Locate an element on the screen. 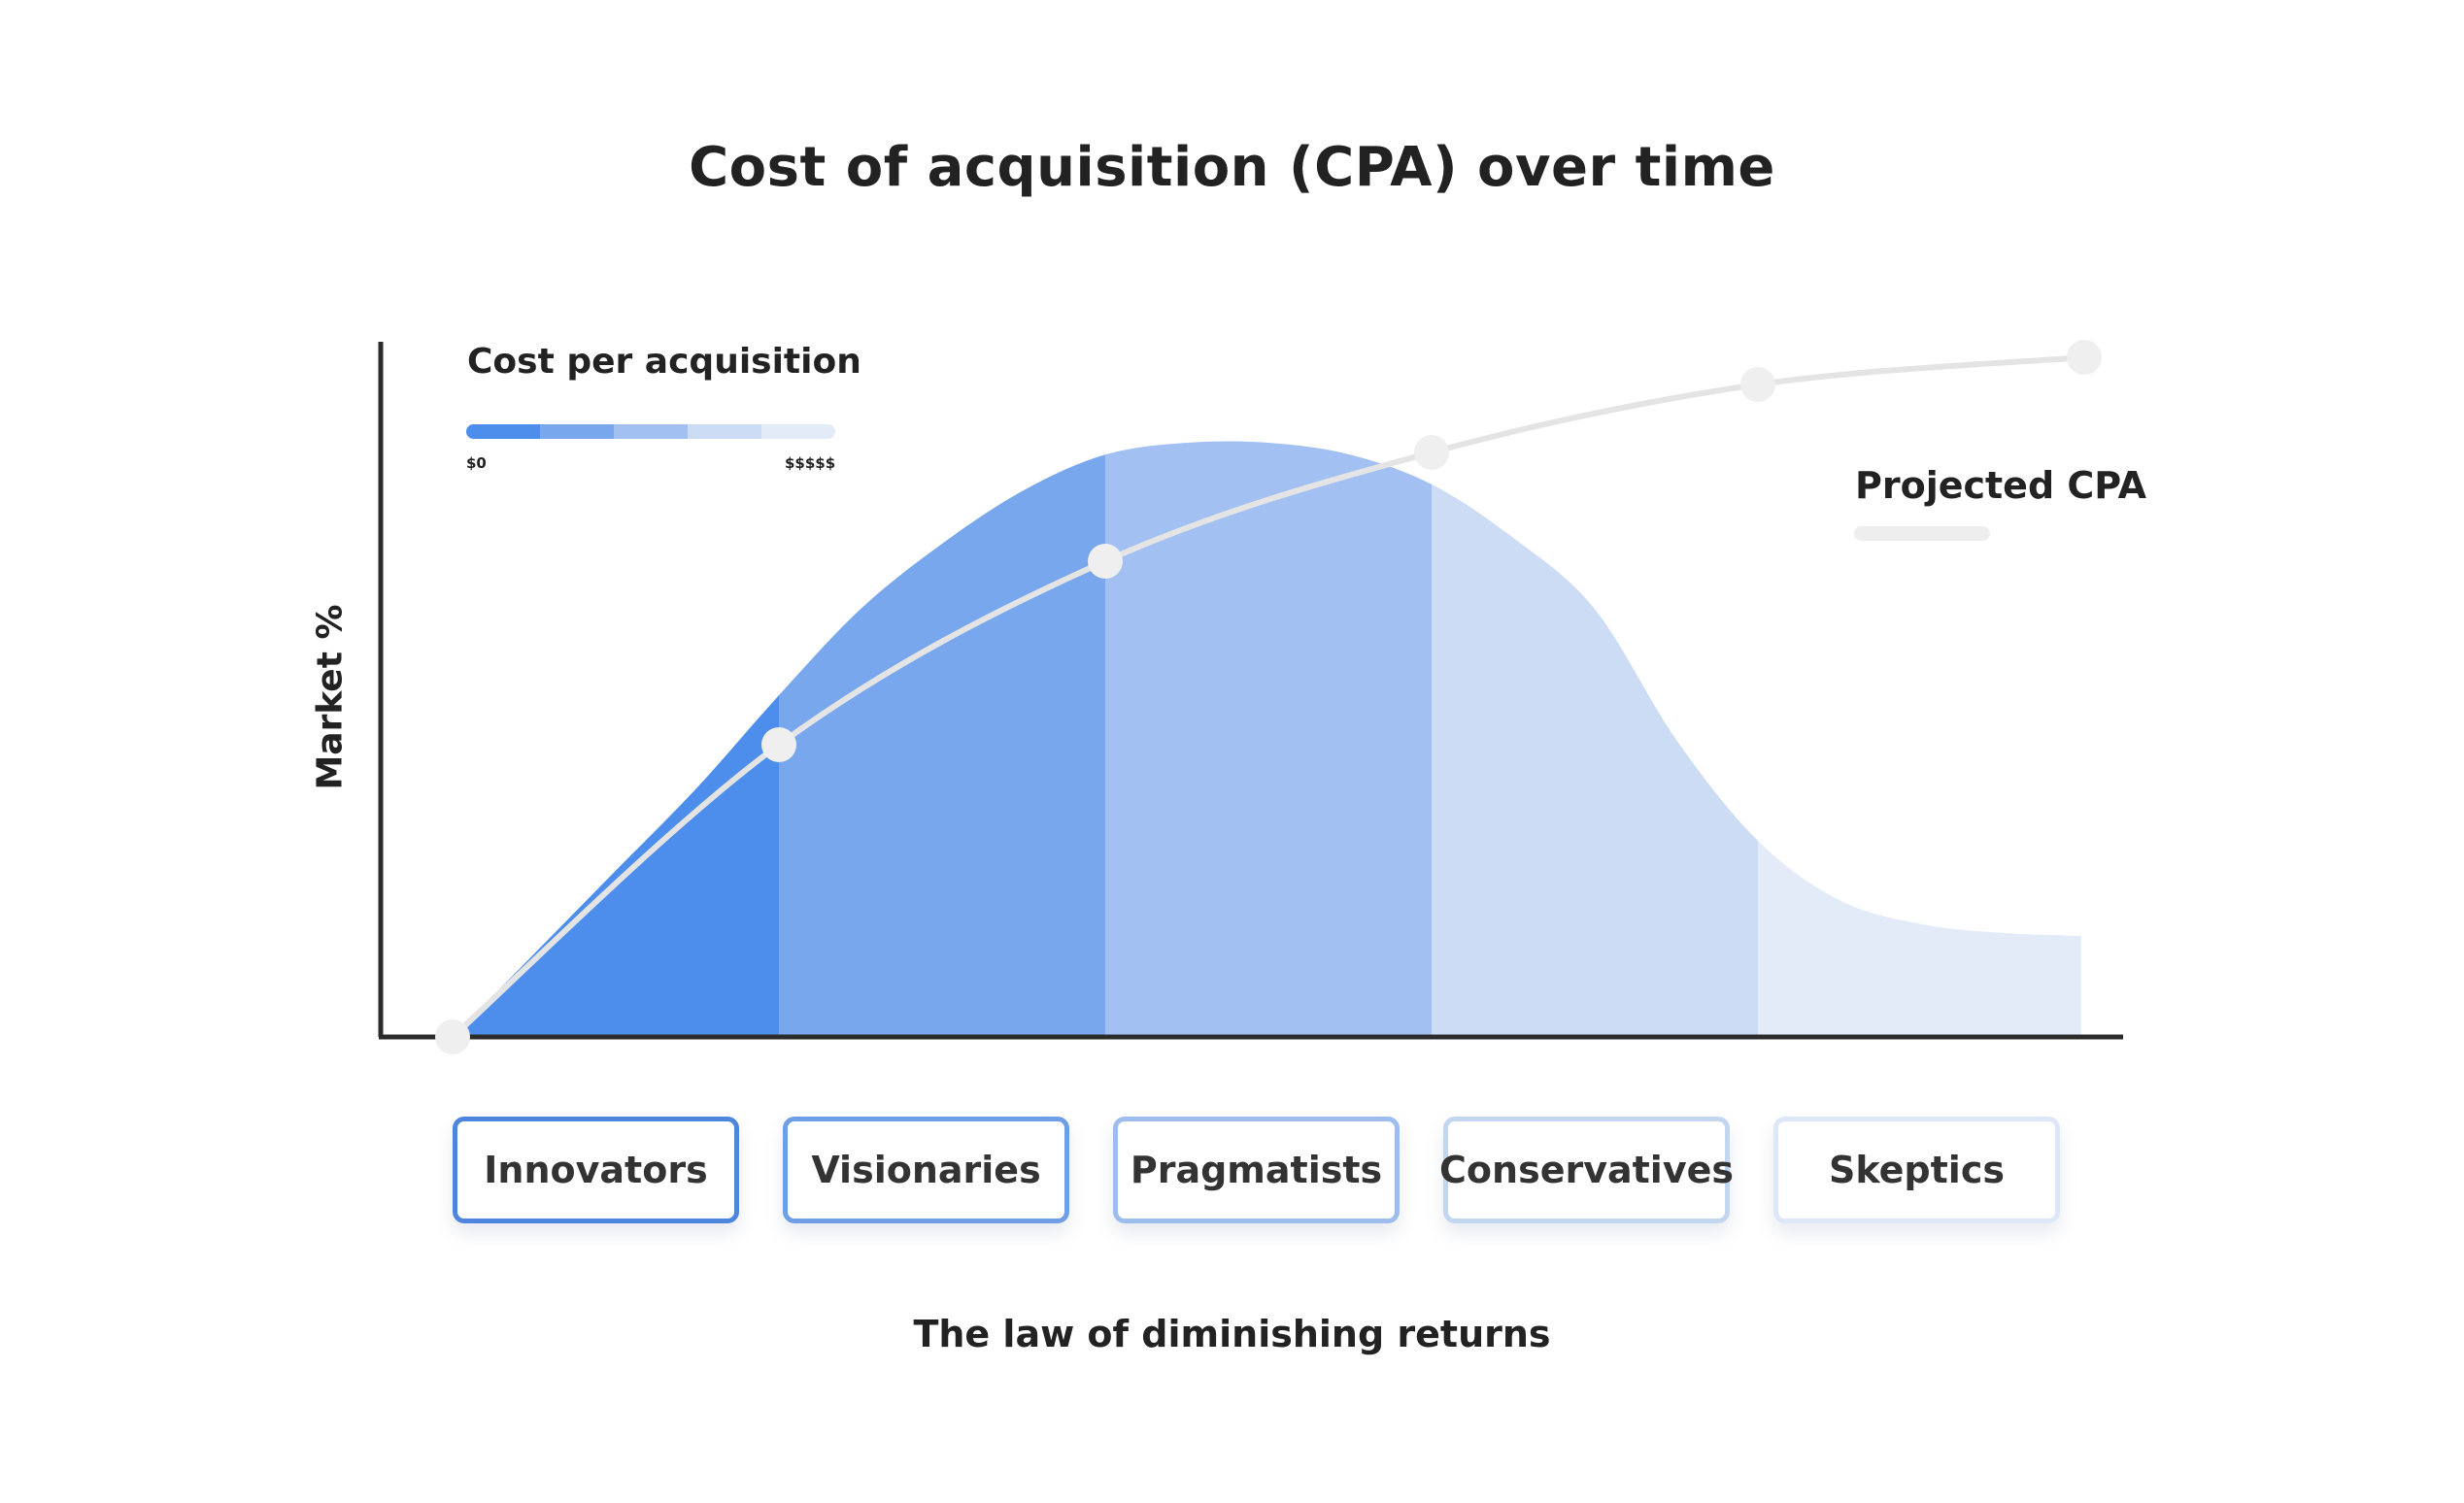  market-area-segment-pragmatists is located at coordinates (1269, 739).